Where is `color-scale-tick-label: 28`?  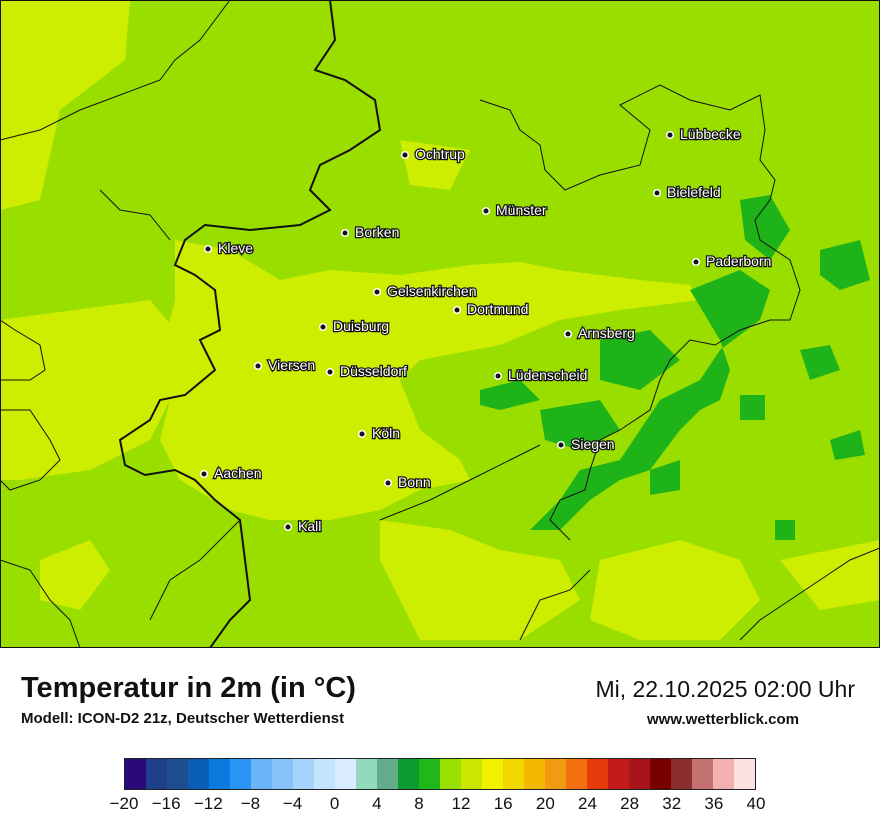
color-scale-tick-label: 28 is located at coordinates (630, 803).